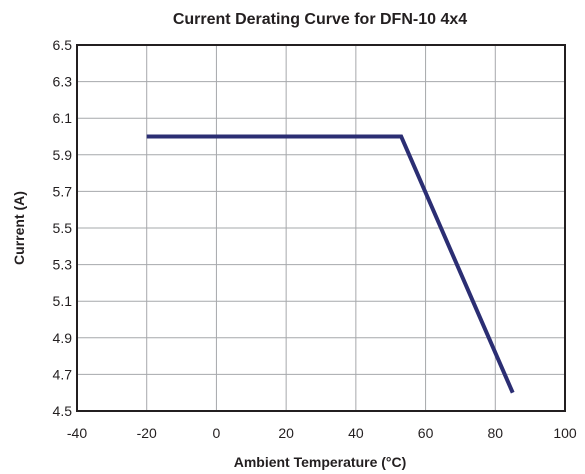 The image size is (585, 474). What do you see at coordinates (63, 45) in the screenshot?
I see `y-tick-label: 6.5` at bounding box center [63, 45].